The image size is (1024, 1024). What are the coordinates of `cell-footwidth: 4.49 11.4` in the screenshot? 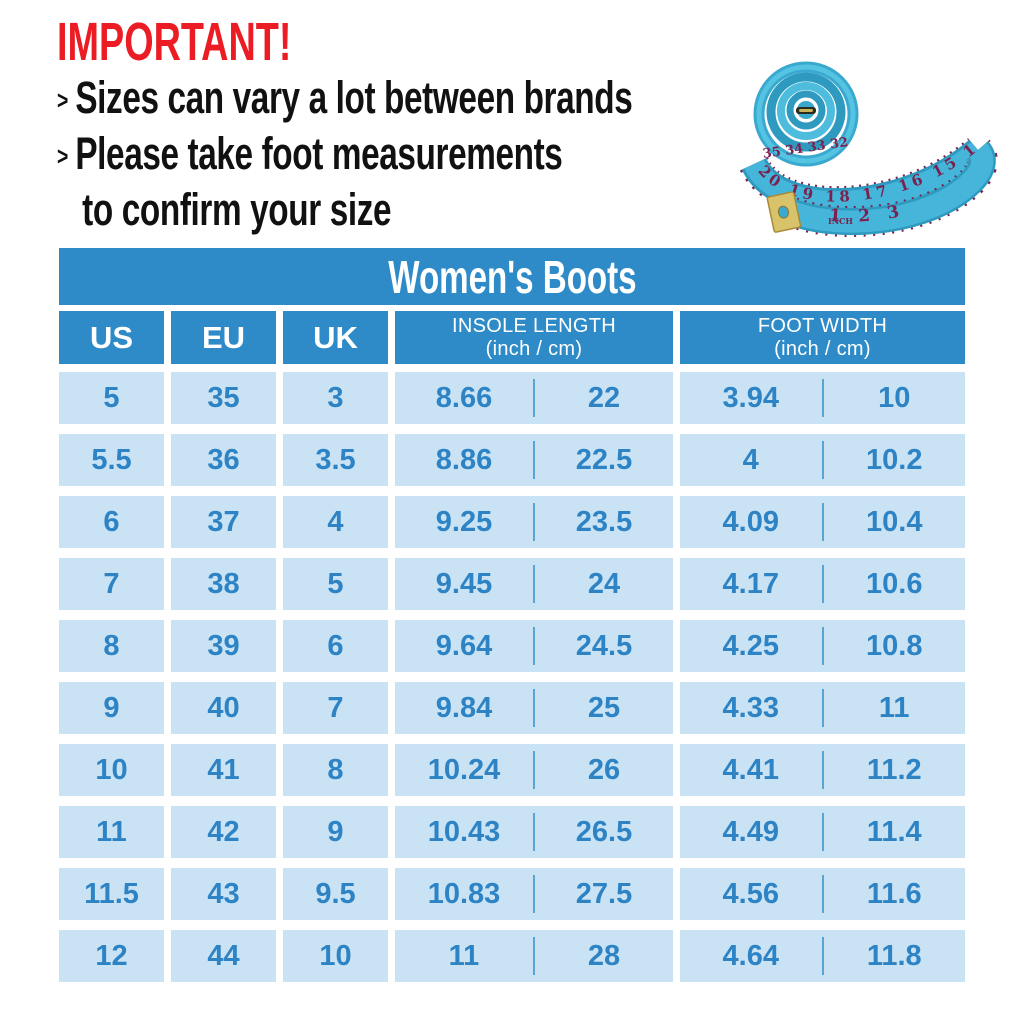 It's located at (822, 832).